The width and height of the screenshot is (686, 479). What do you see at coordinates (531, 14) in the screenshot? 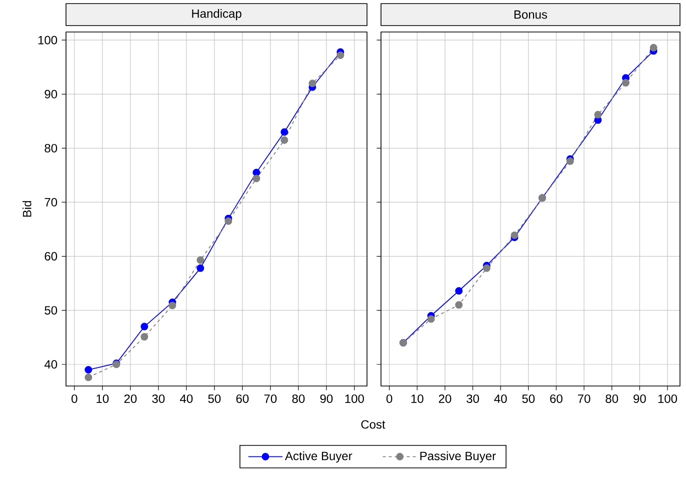
I see `chart-title: Bonus` at bounding box center [531, 14].